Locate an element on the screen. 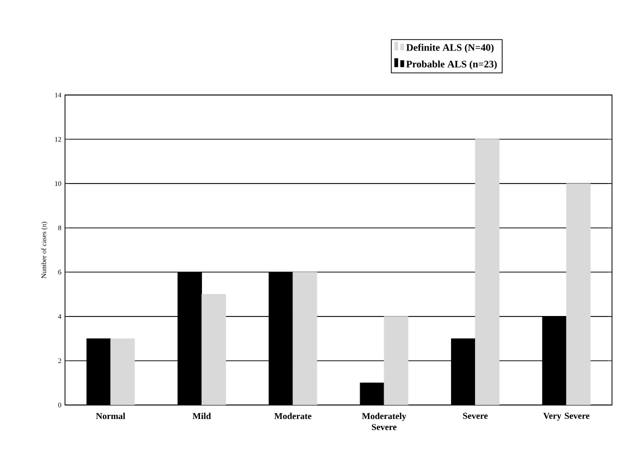 The height and width of the screenshot is (450, 626). x-tick-label: Moderate is located at coordinates (293, 416).